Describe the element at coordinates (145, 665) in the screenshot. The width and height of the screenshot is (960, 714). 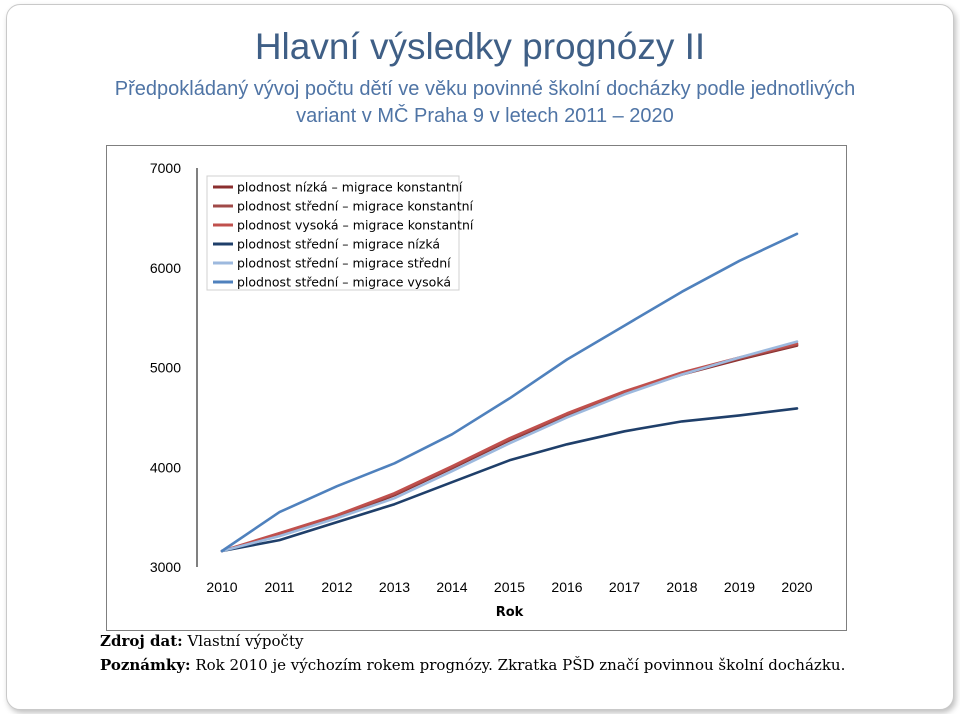
I see `notes-label: Poznámky:` at that location.